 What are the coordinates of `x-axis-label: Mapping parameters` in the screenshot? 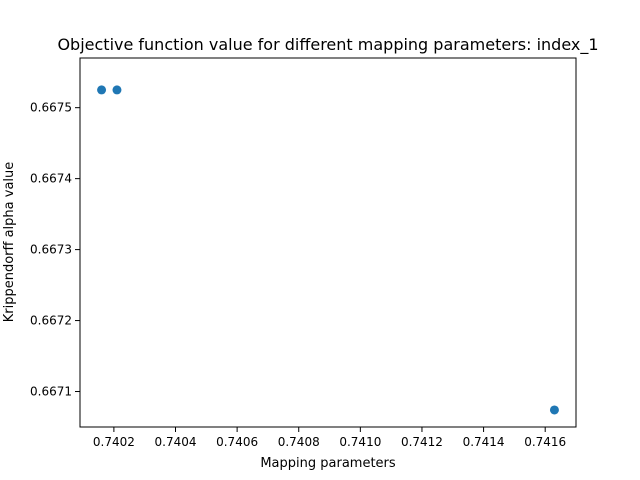 It's located at (328, 463).